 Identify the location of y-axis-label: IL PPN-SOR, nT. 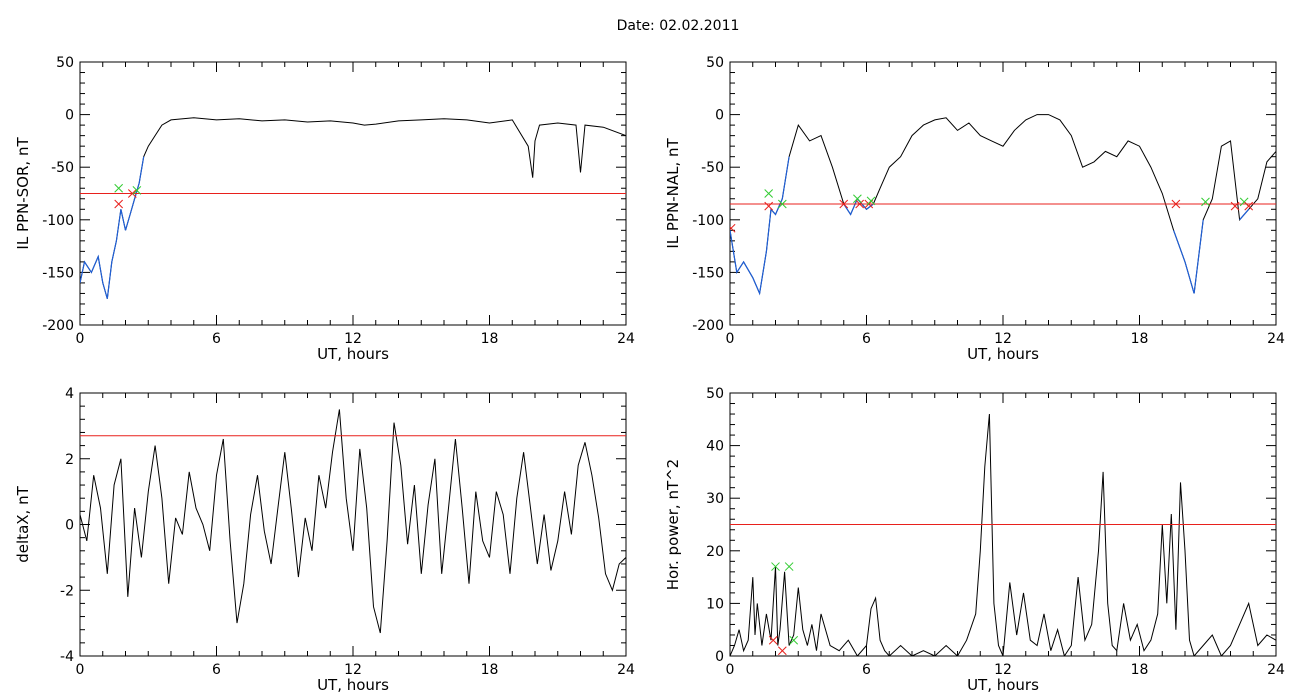
(23, 193).